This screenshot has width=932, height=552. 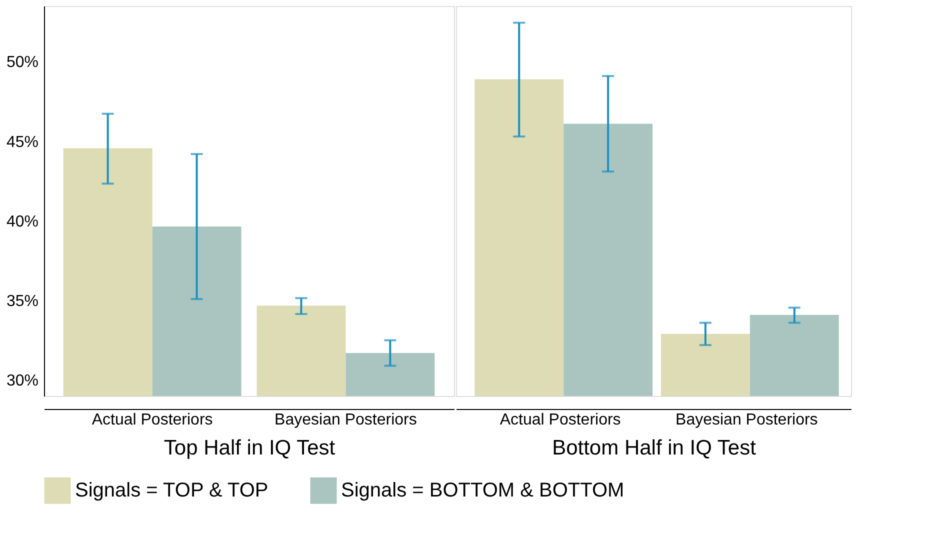 What do you see at coordinates (654, 448) in the screenshot?
I see `x-axis-title: Bottom Half in IQ Test` at bounding box center [654, 448].